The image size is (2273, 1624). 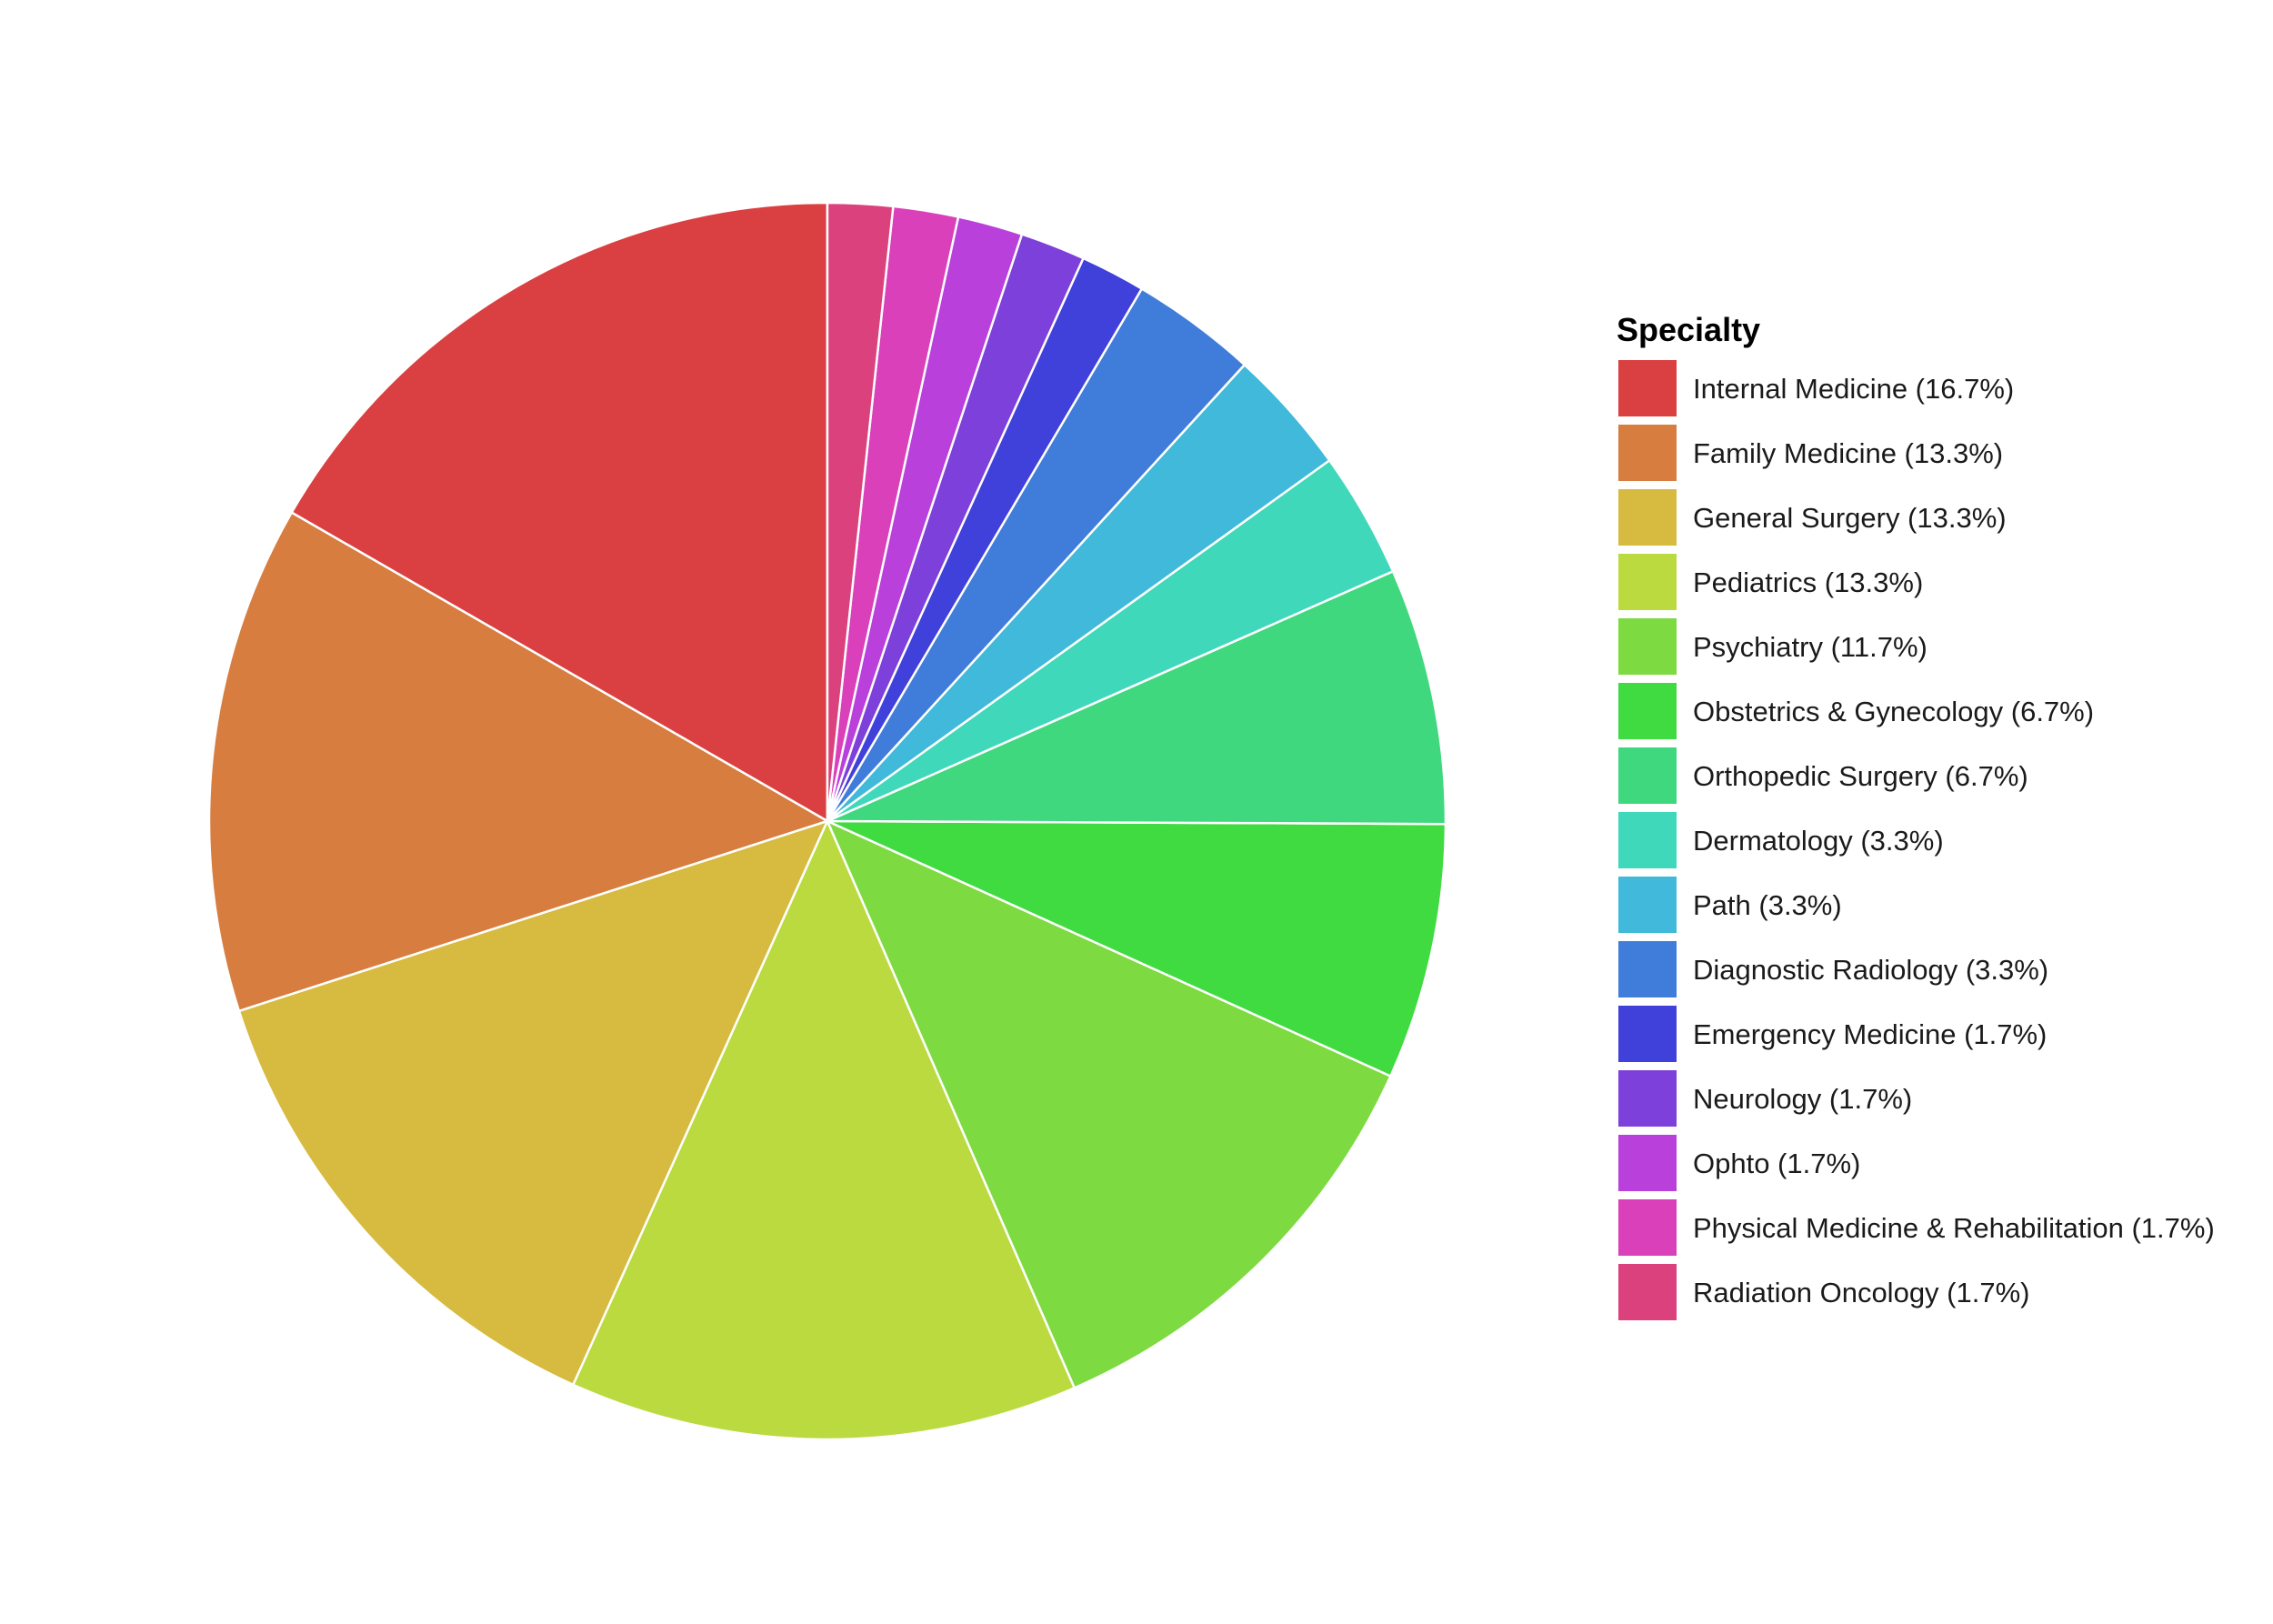 What do you see at coordinates (1850, 518) in the screenshot?
I see `legend-label: General Surgery (13.3%)` at bounding box center [1850, 518].